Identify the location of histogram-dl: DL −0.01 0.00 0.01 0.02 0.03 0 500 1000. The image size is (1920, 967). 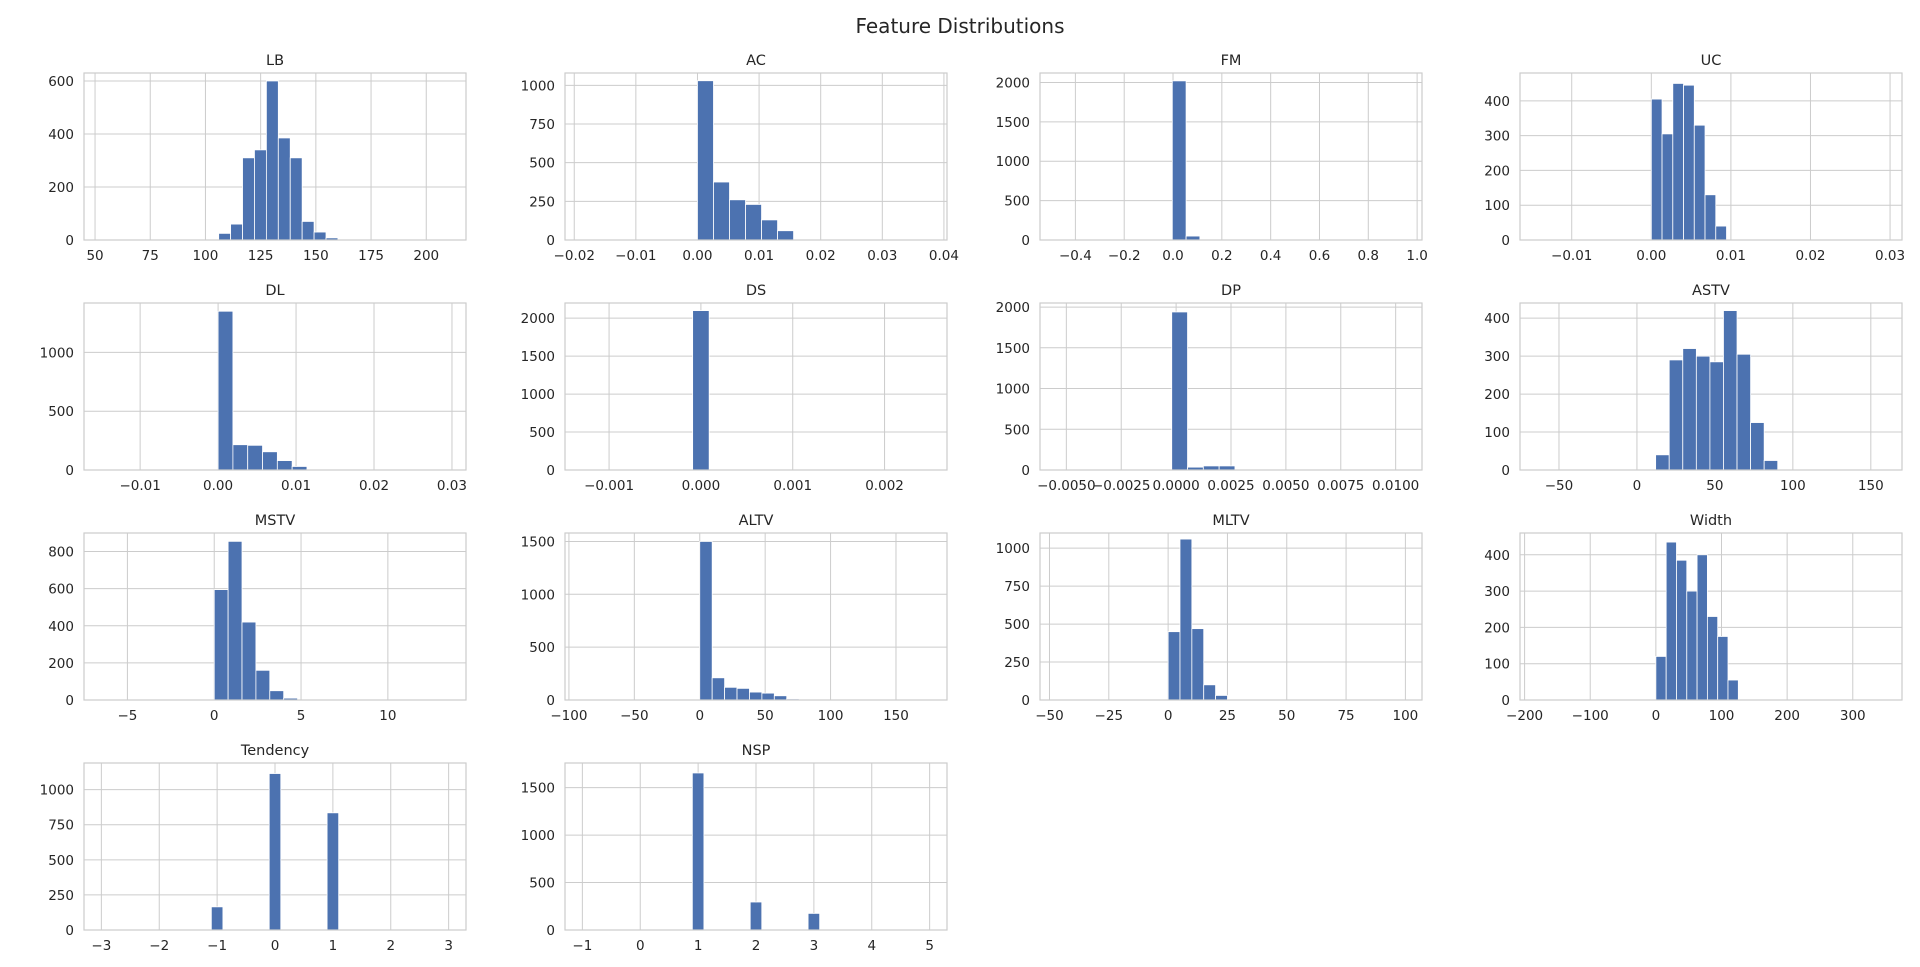
(253, 388).